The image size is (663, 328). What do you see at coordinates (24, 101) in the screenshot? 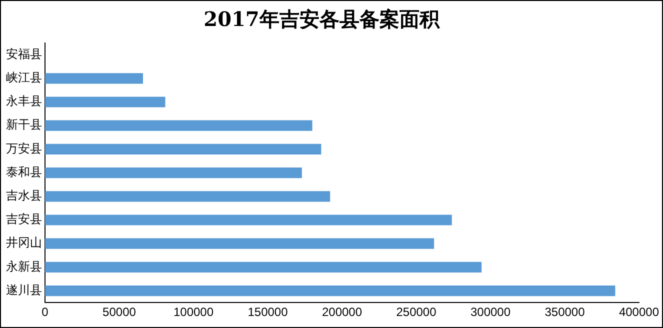
I see `y-tick-label: 永丰县` at bounding box center [24, 101].